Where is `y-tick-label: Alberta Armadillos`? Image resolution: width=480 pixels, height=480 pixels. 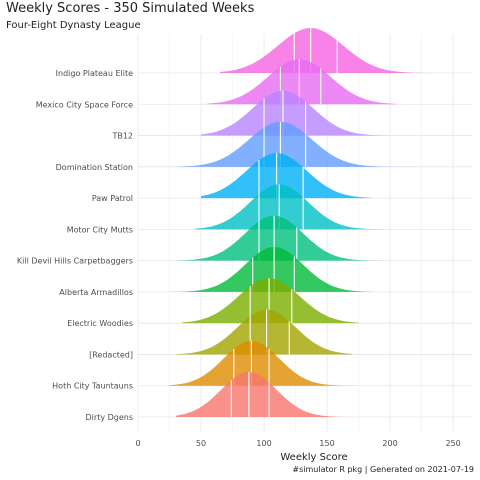
y-tick-label: Alberta Armadillos is located at coordinates (96, 292).